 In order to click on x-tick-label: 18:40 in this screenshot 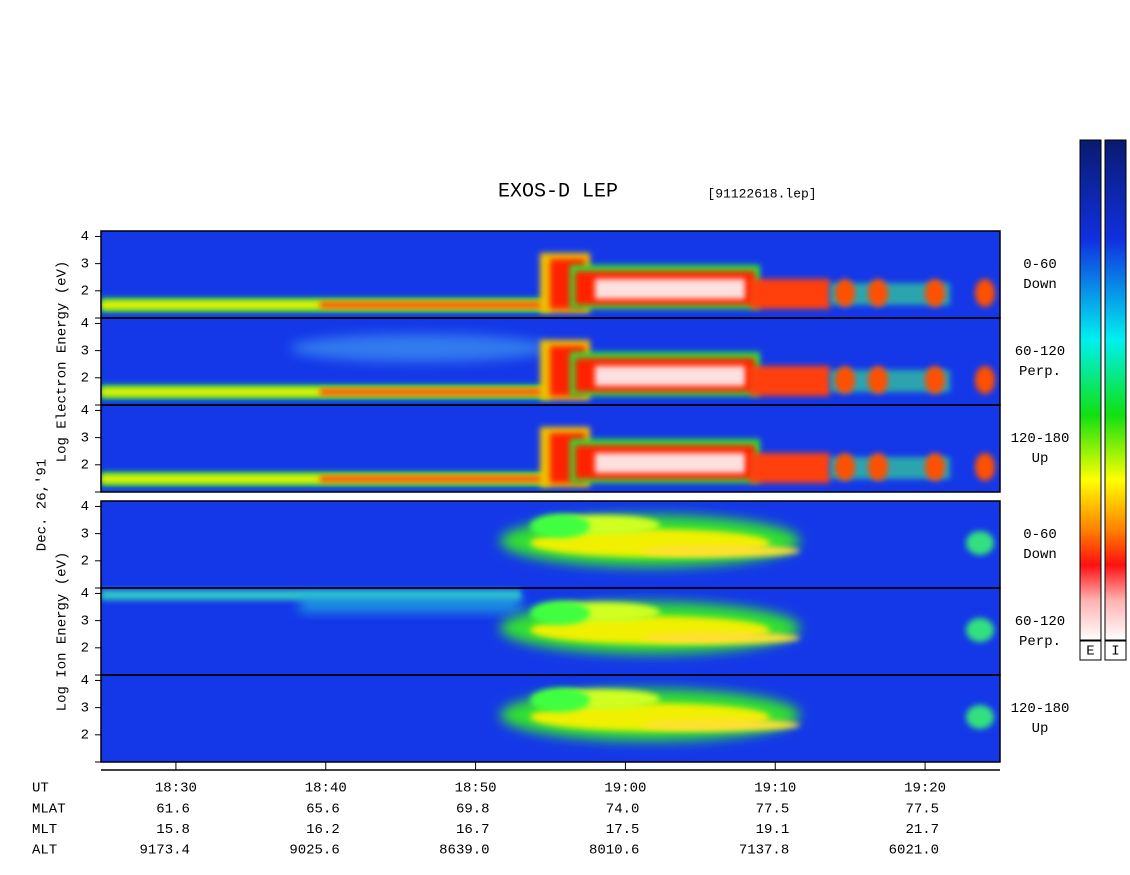, I will do `click(326, 789)`.